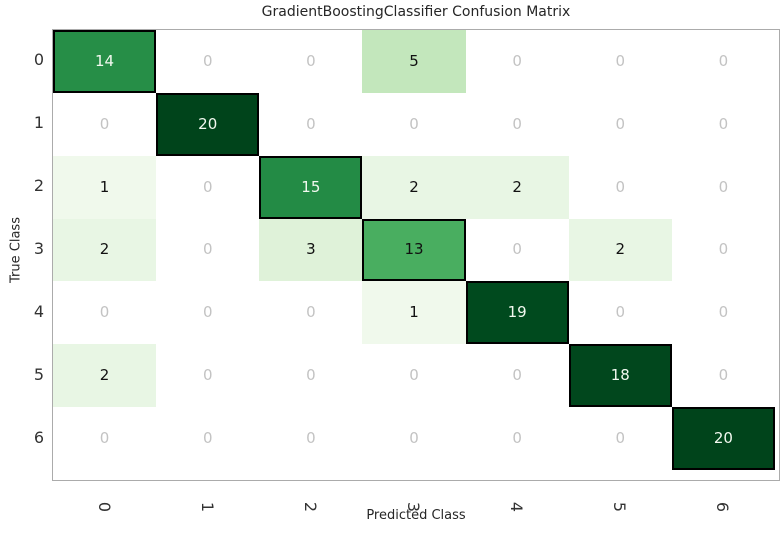  Describe the element at coordinates (105, 438) in the screenshot. I see `matrix-cell-6-0: 0` at that location.